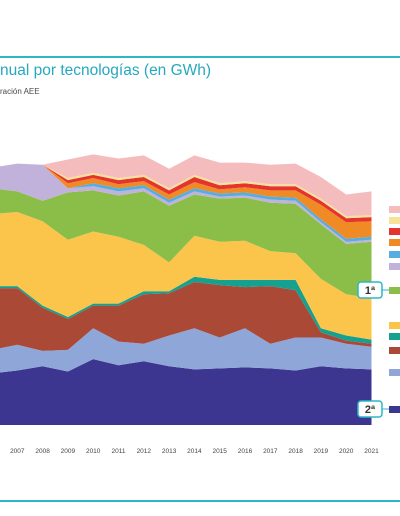 Image resolution: width=400 pixels, height=516 pixels. I want to click on rank-markers: 1ª 2ª, so click(373, 349).